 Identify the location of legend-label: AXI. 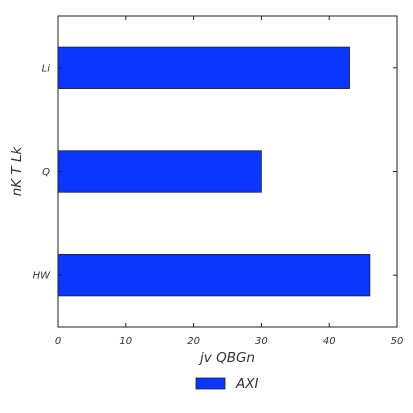
(246, 384).